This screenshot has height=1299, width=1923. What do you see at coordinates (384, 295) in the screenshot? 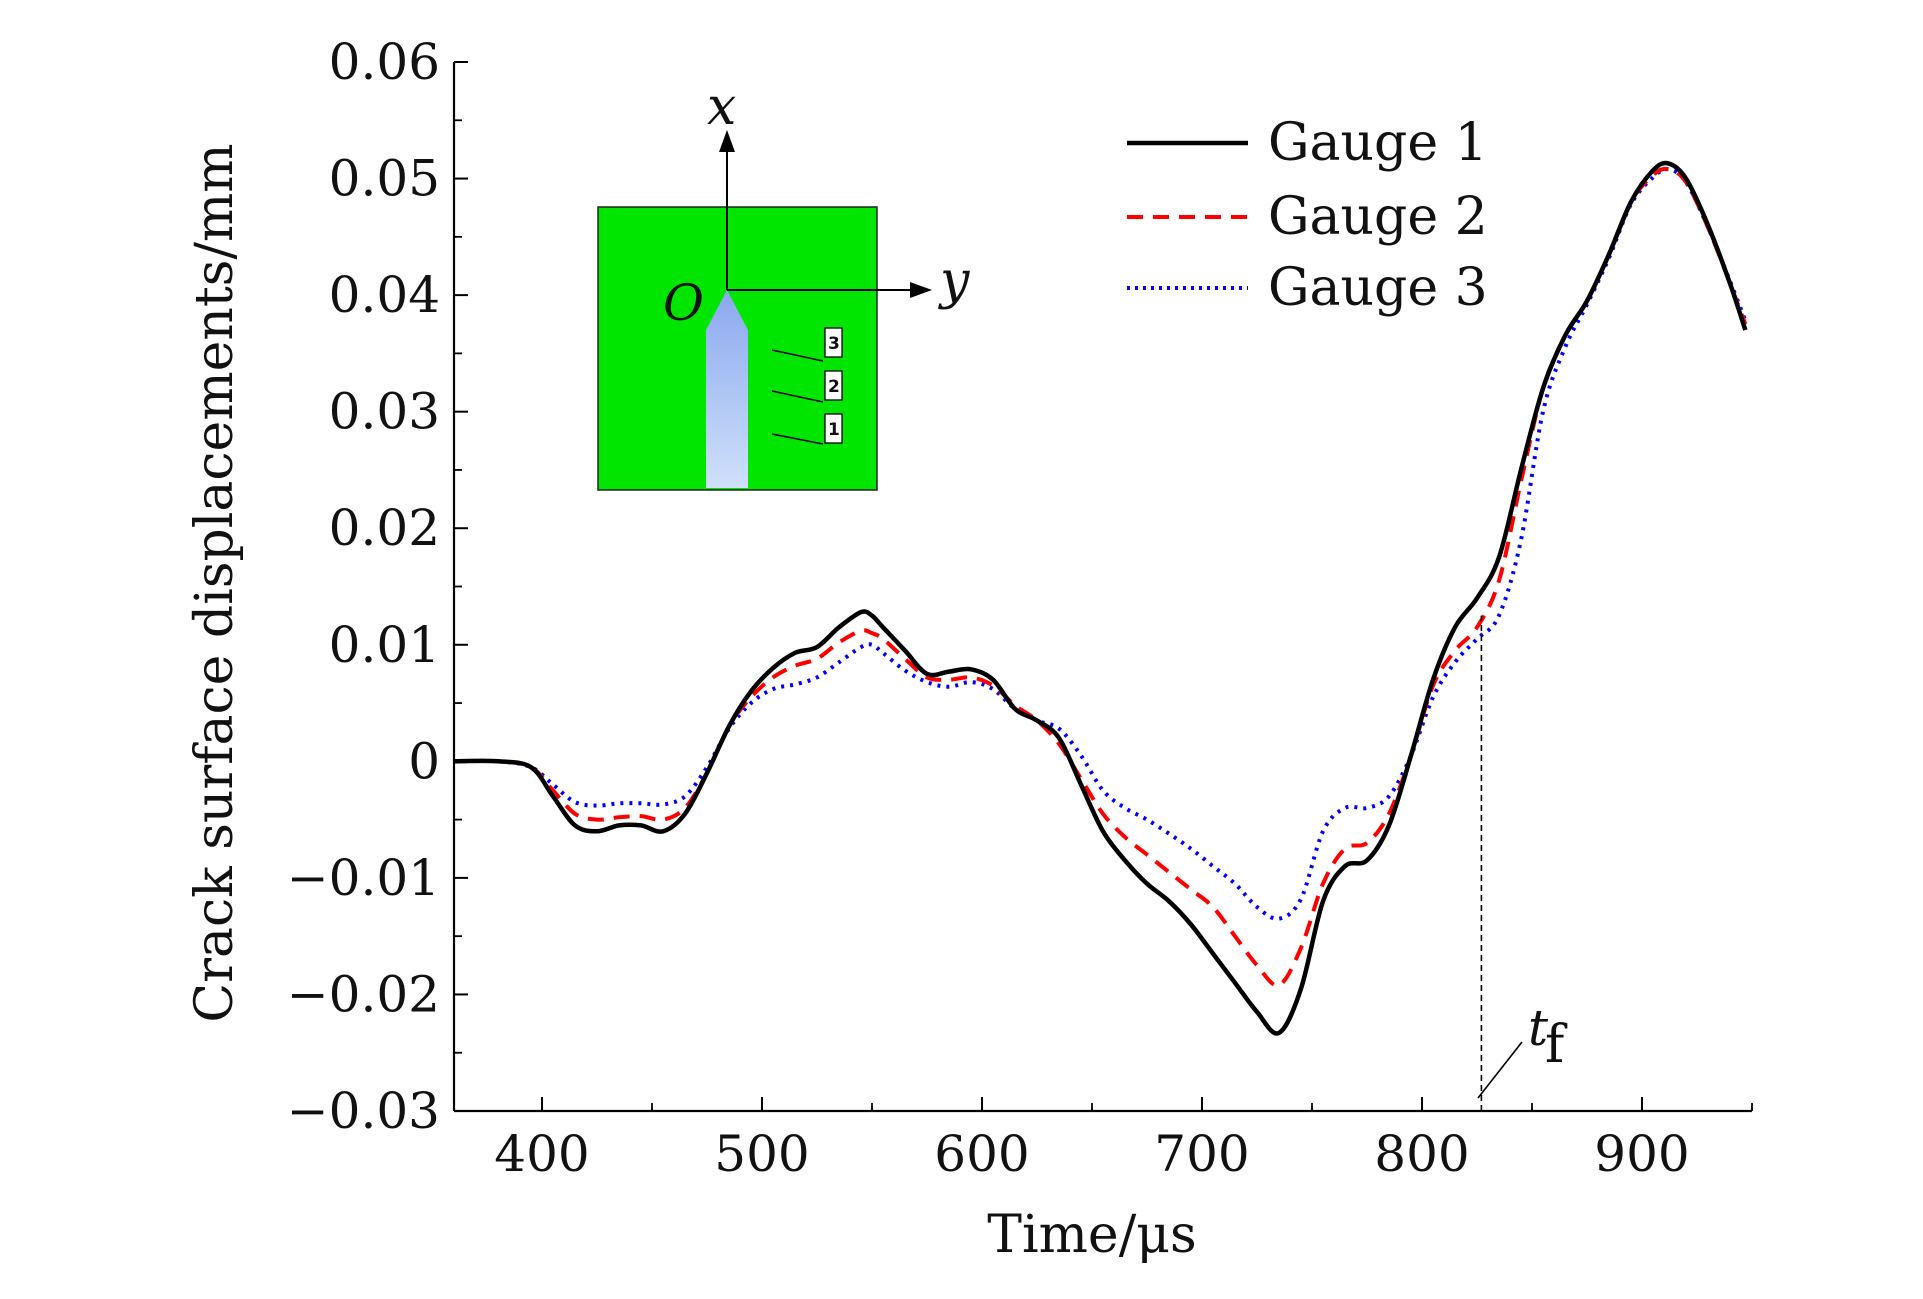
I see `y-tick-label: 0.04` at bounding box center [384, 295].